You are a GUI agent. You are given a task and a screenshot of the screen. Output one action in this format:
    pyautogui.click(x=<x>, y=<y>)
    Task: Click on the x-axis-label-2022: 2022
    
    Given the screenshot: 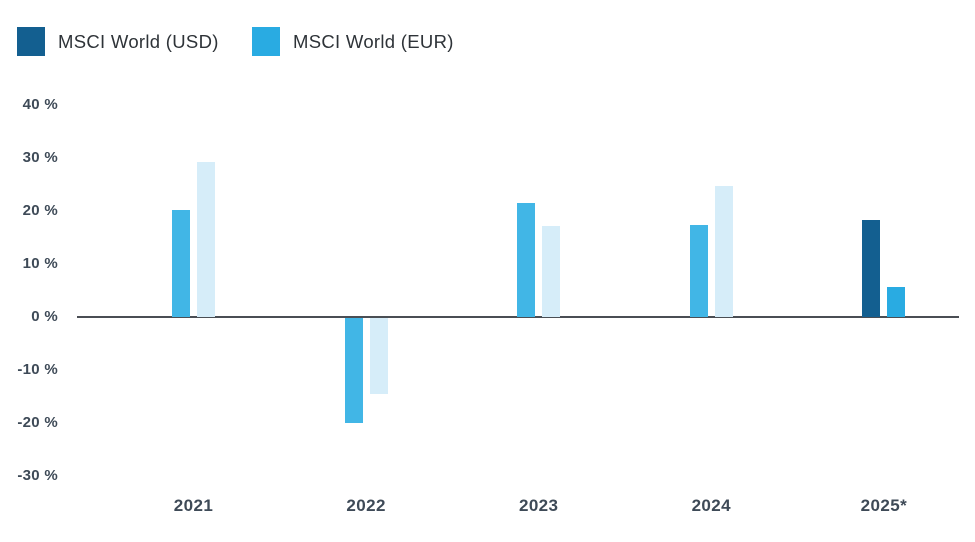 What is the action you would take?
    pyautogui.click(x=366, y=505)
    